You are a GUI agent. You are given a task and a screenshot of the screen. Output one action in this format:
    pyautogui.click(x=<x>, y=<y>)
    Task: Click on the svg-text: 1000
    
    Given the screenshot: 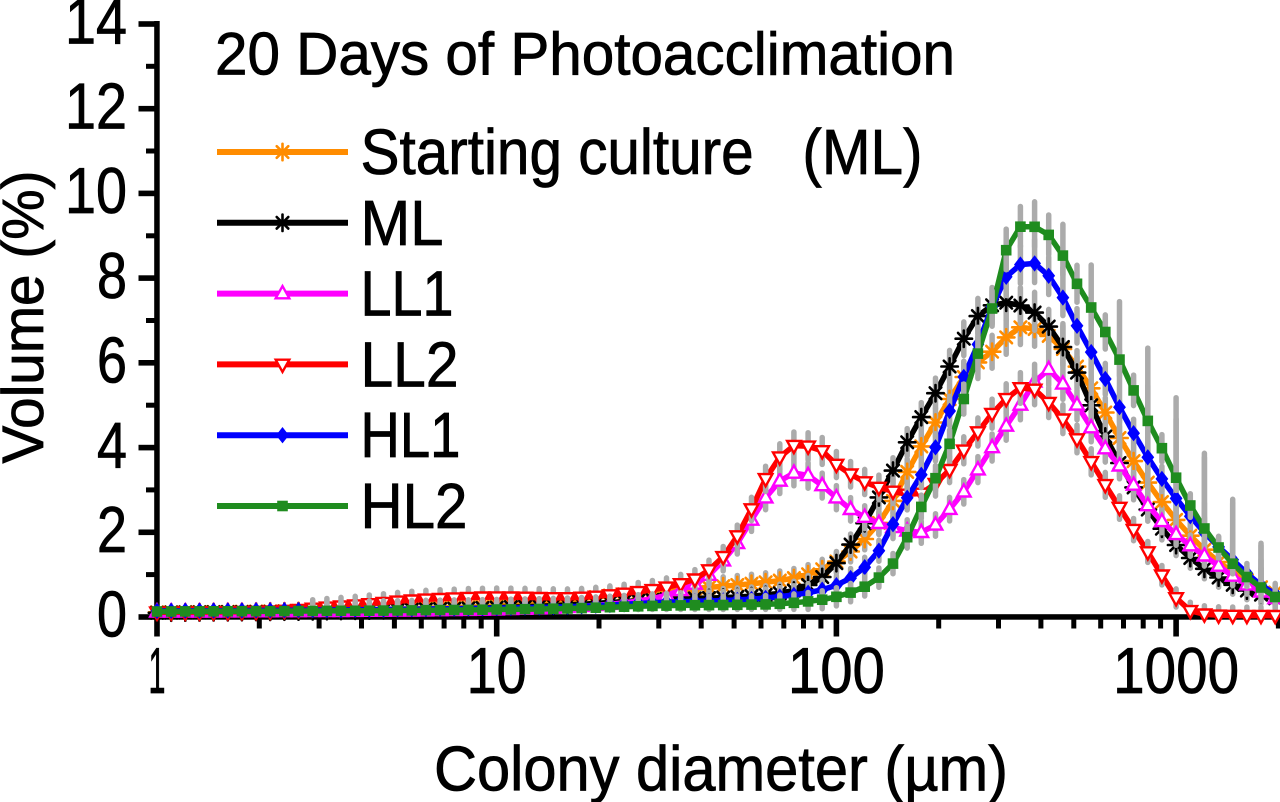 What is the action you would take?
    pyautogui.click(x=1176, y=670)
    